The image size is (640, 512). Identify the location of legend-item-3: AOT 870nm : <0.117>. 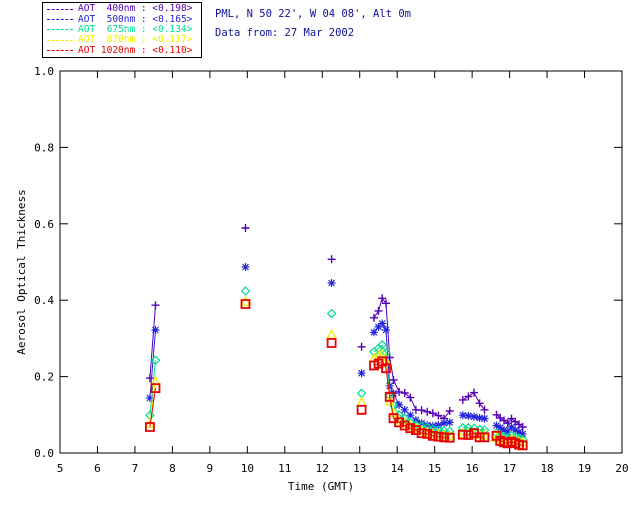
(124, 40).